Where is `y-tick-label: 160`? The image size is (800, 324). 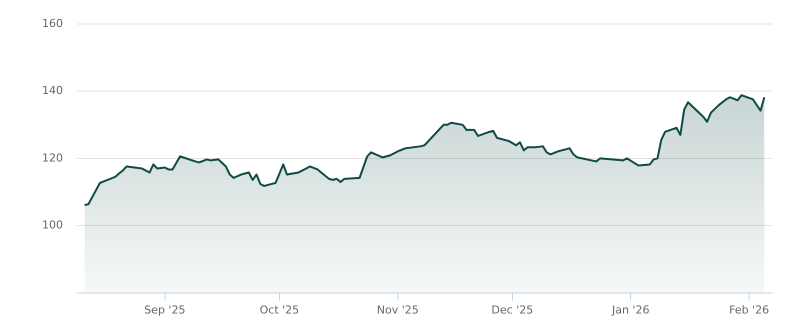
y-tick-label: 160 is located at coordinates (52, 23).